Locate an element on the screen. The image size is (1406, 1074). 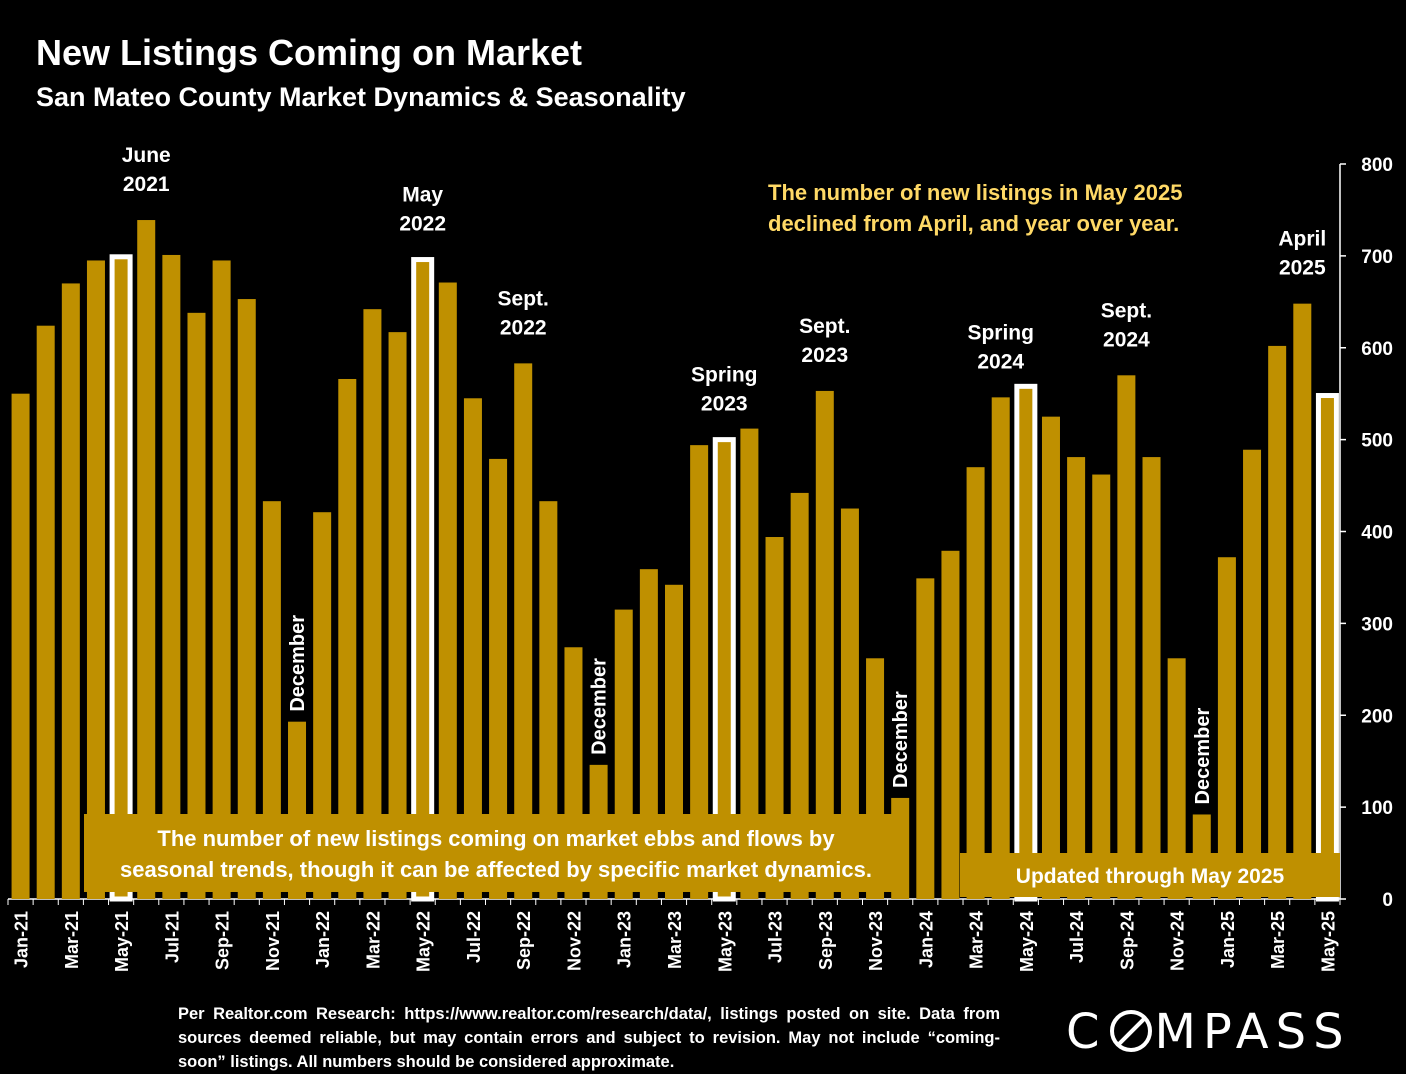
updated-text: Updated through May 2025 is located at coordinates (1150, 876).